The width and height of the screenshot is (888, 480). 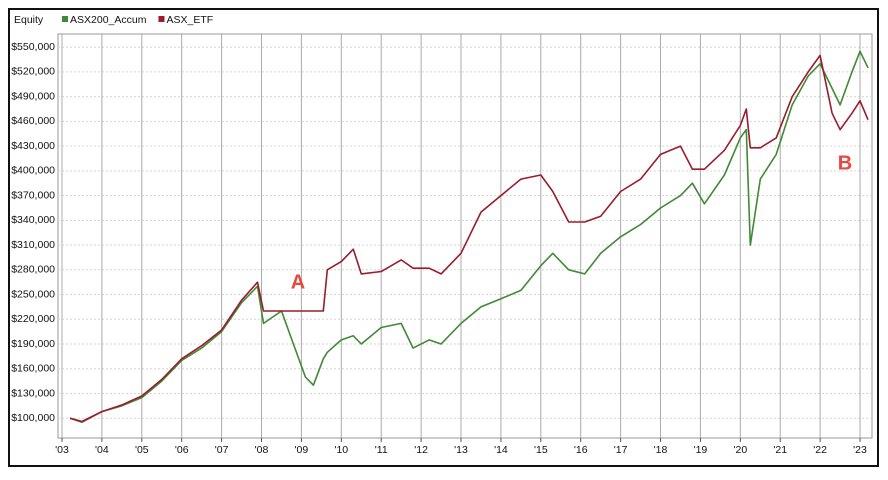 What do you see at coordinates (421, 450) in the screenshot?
I see `x-tick-label: '12` at bounding box center [421, 450].